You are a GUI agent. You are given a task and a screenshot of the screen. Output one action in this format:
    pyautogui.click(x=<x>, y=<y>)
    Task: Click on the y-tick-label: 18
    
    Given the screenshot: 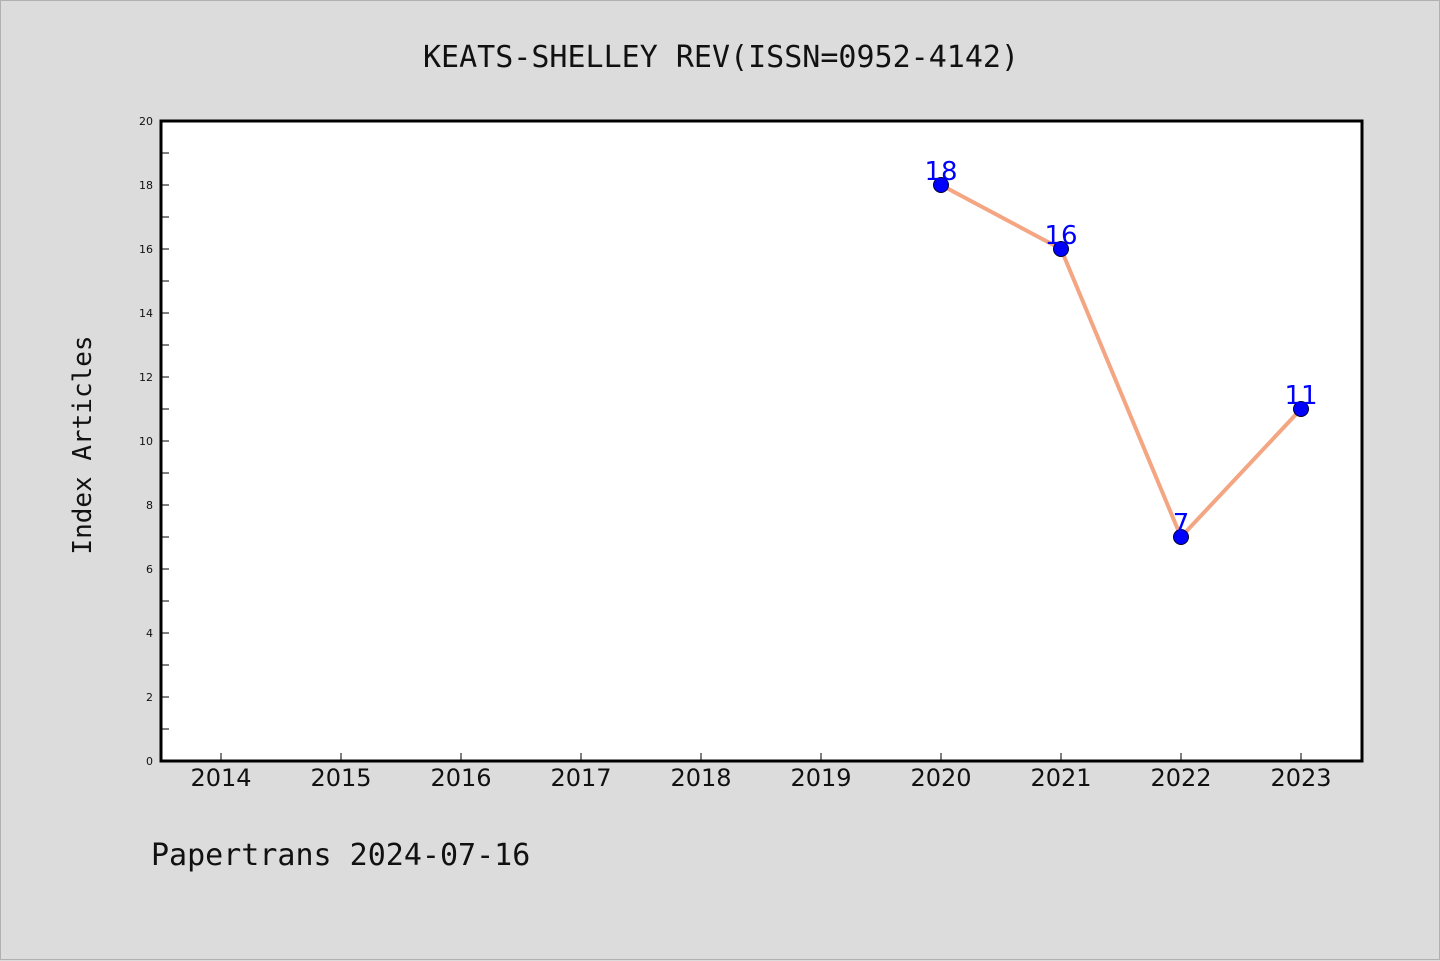 What is the action you would take?
    pyautogui.click(x=146, y=185)
    